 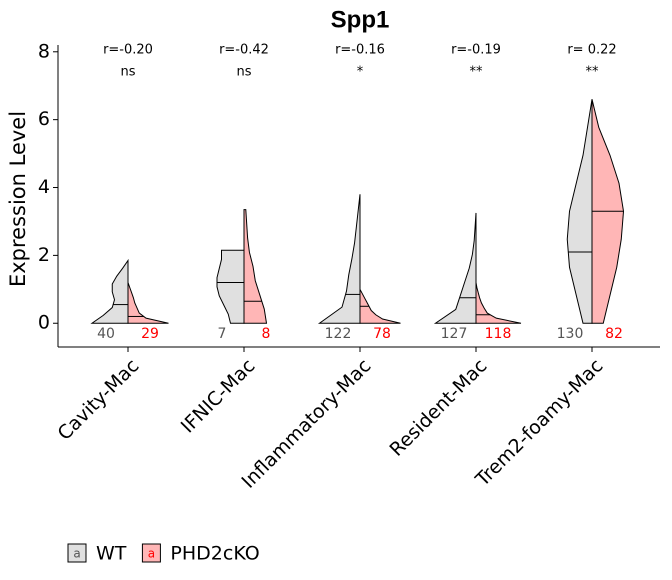 I want to click on legend-label: WT, so click(x=111, y=554).